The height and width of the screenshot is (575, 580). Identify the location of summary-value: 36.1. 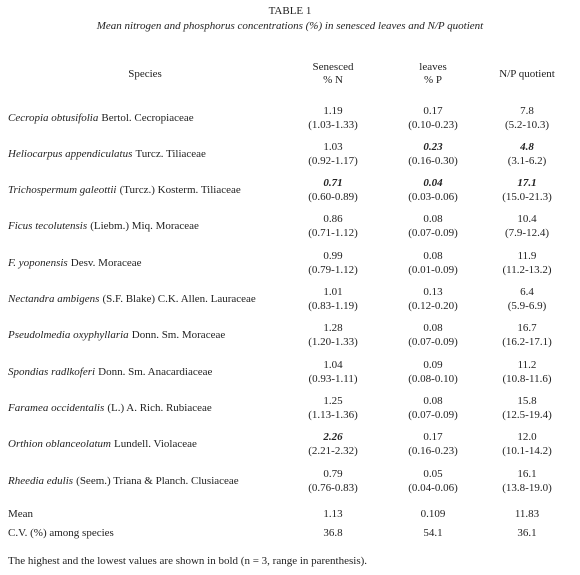
(527, 533).